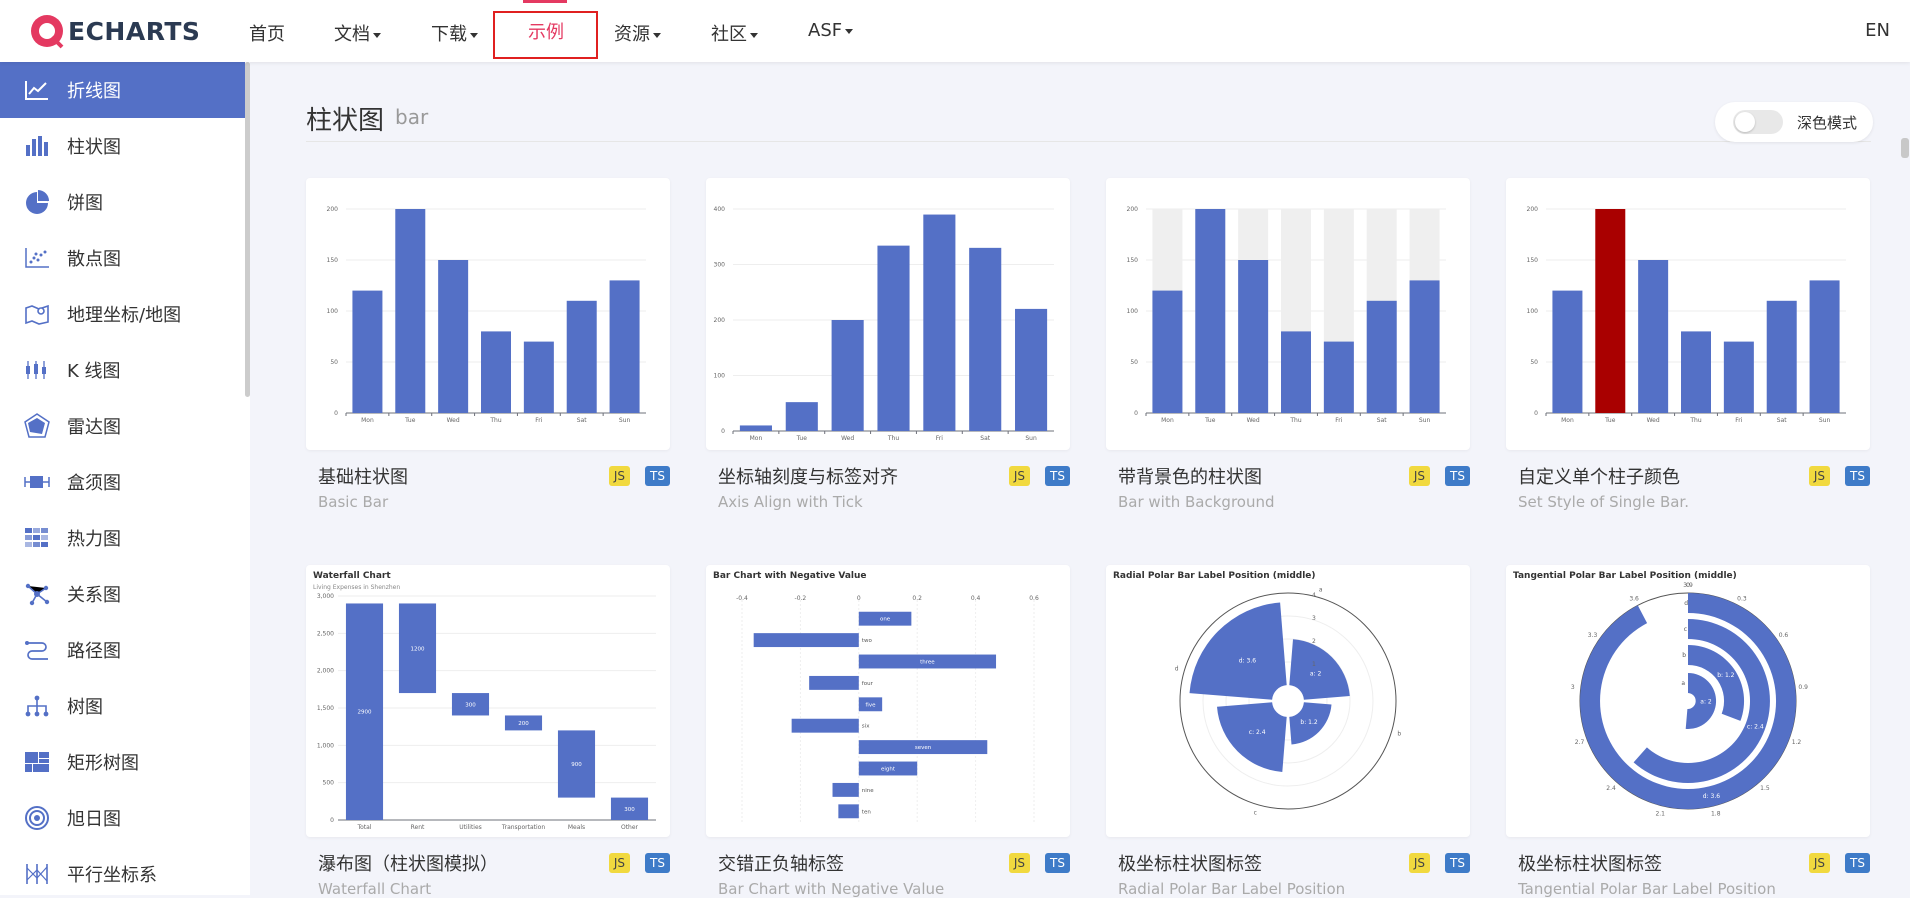  What do you see at coordinates (122, 538) in the screenshot?
I see `sidebar-item-heatmap: 热力图` at bounding box center [122, 538].